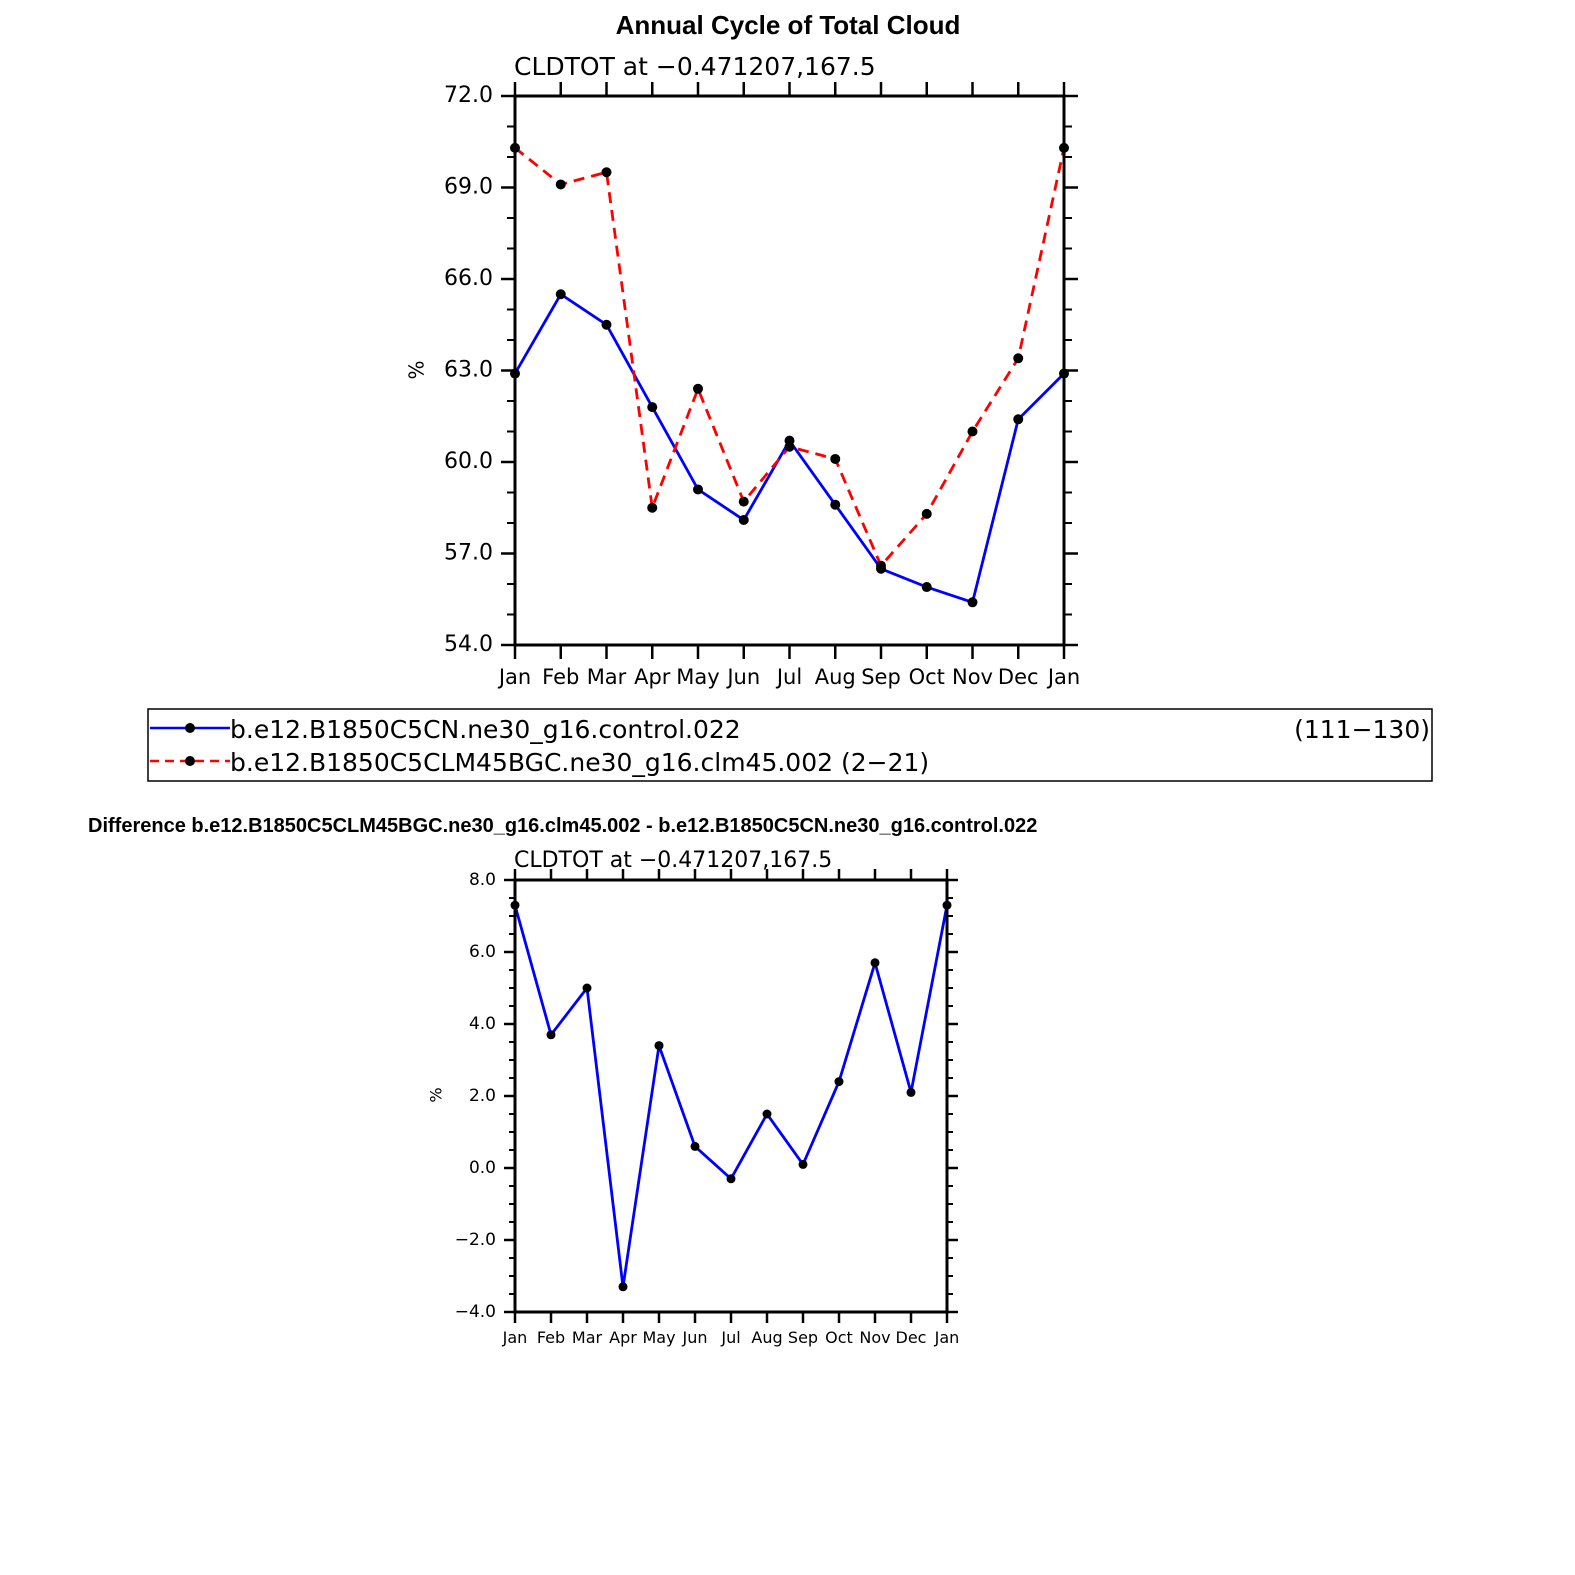  I want to click on y-tick-label: 8.0, so click(482, 880).